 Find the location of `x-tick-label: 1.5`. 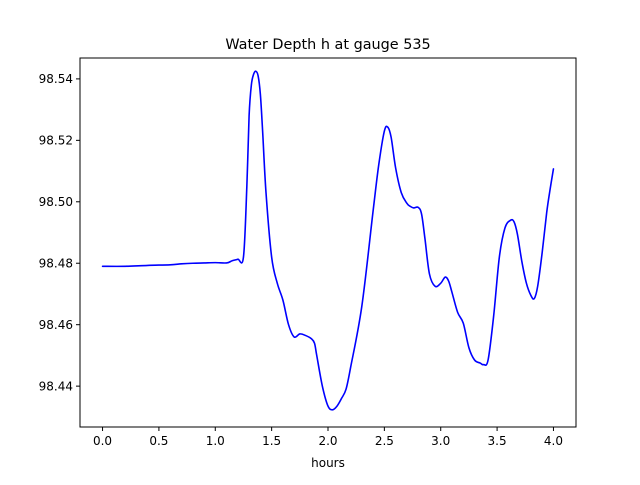

x-tick-label: 1.5 is located at coordinates (271, 441).